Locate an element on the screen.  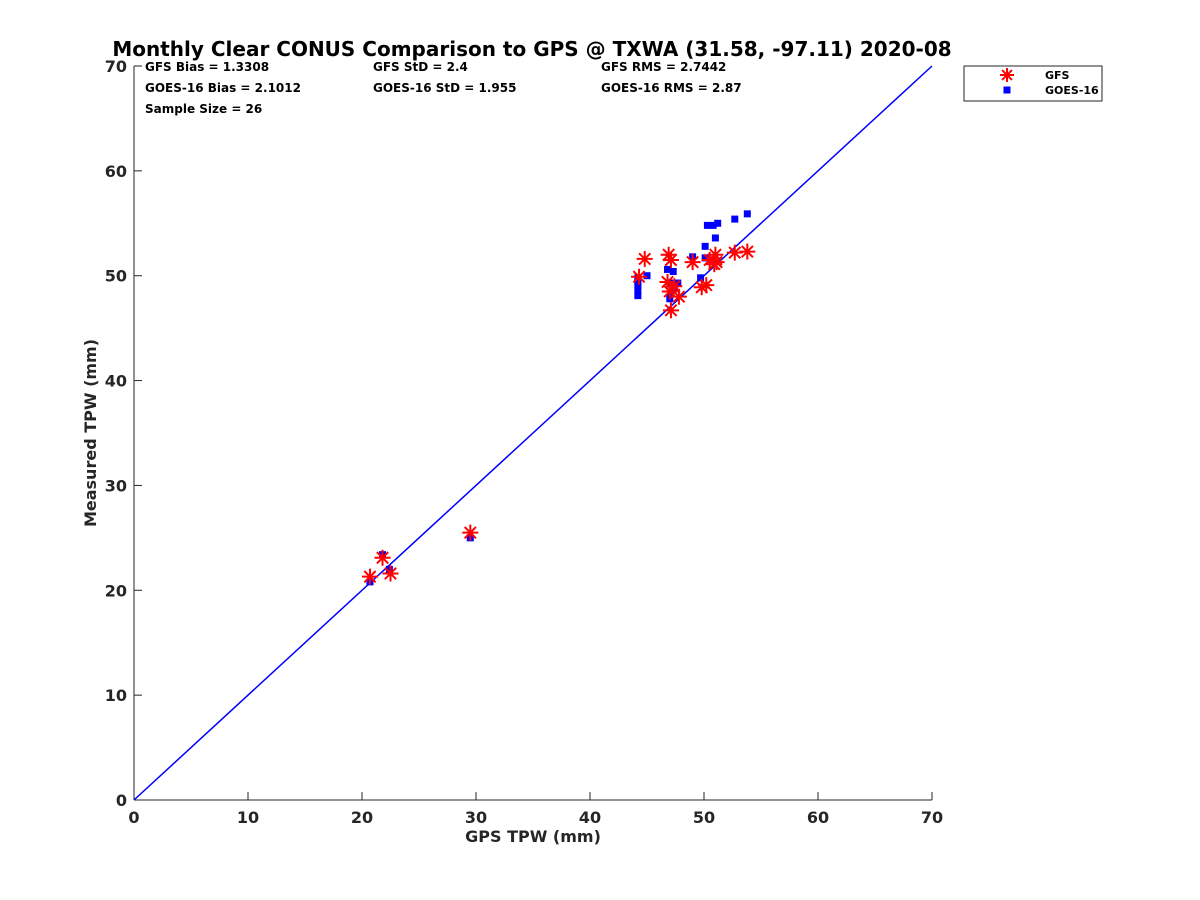
x-tick-label: 30 is located at coordinates (476, 817).